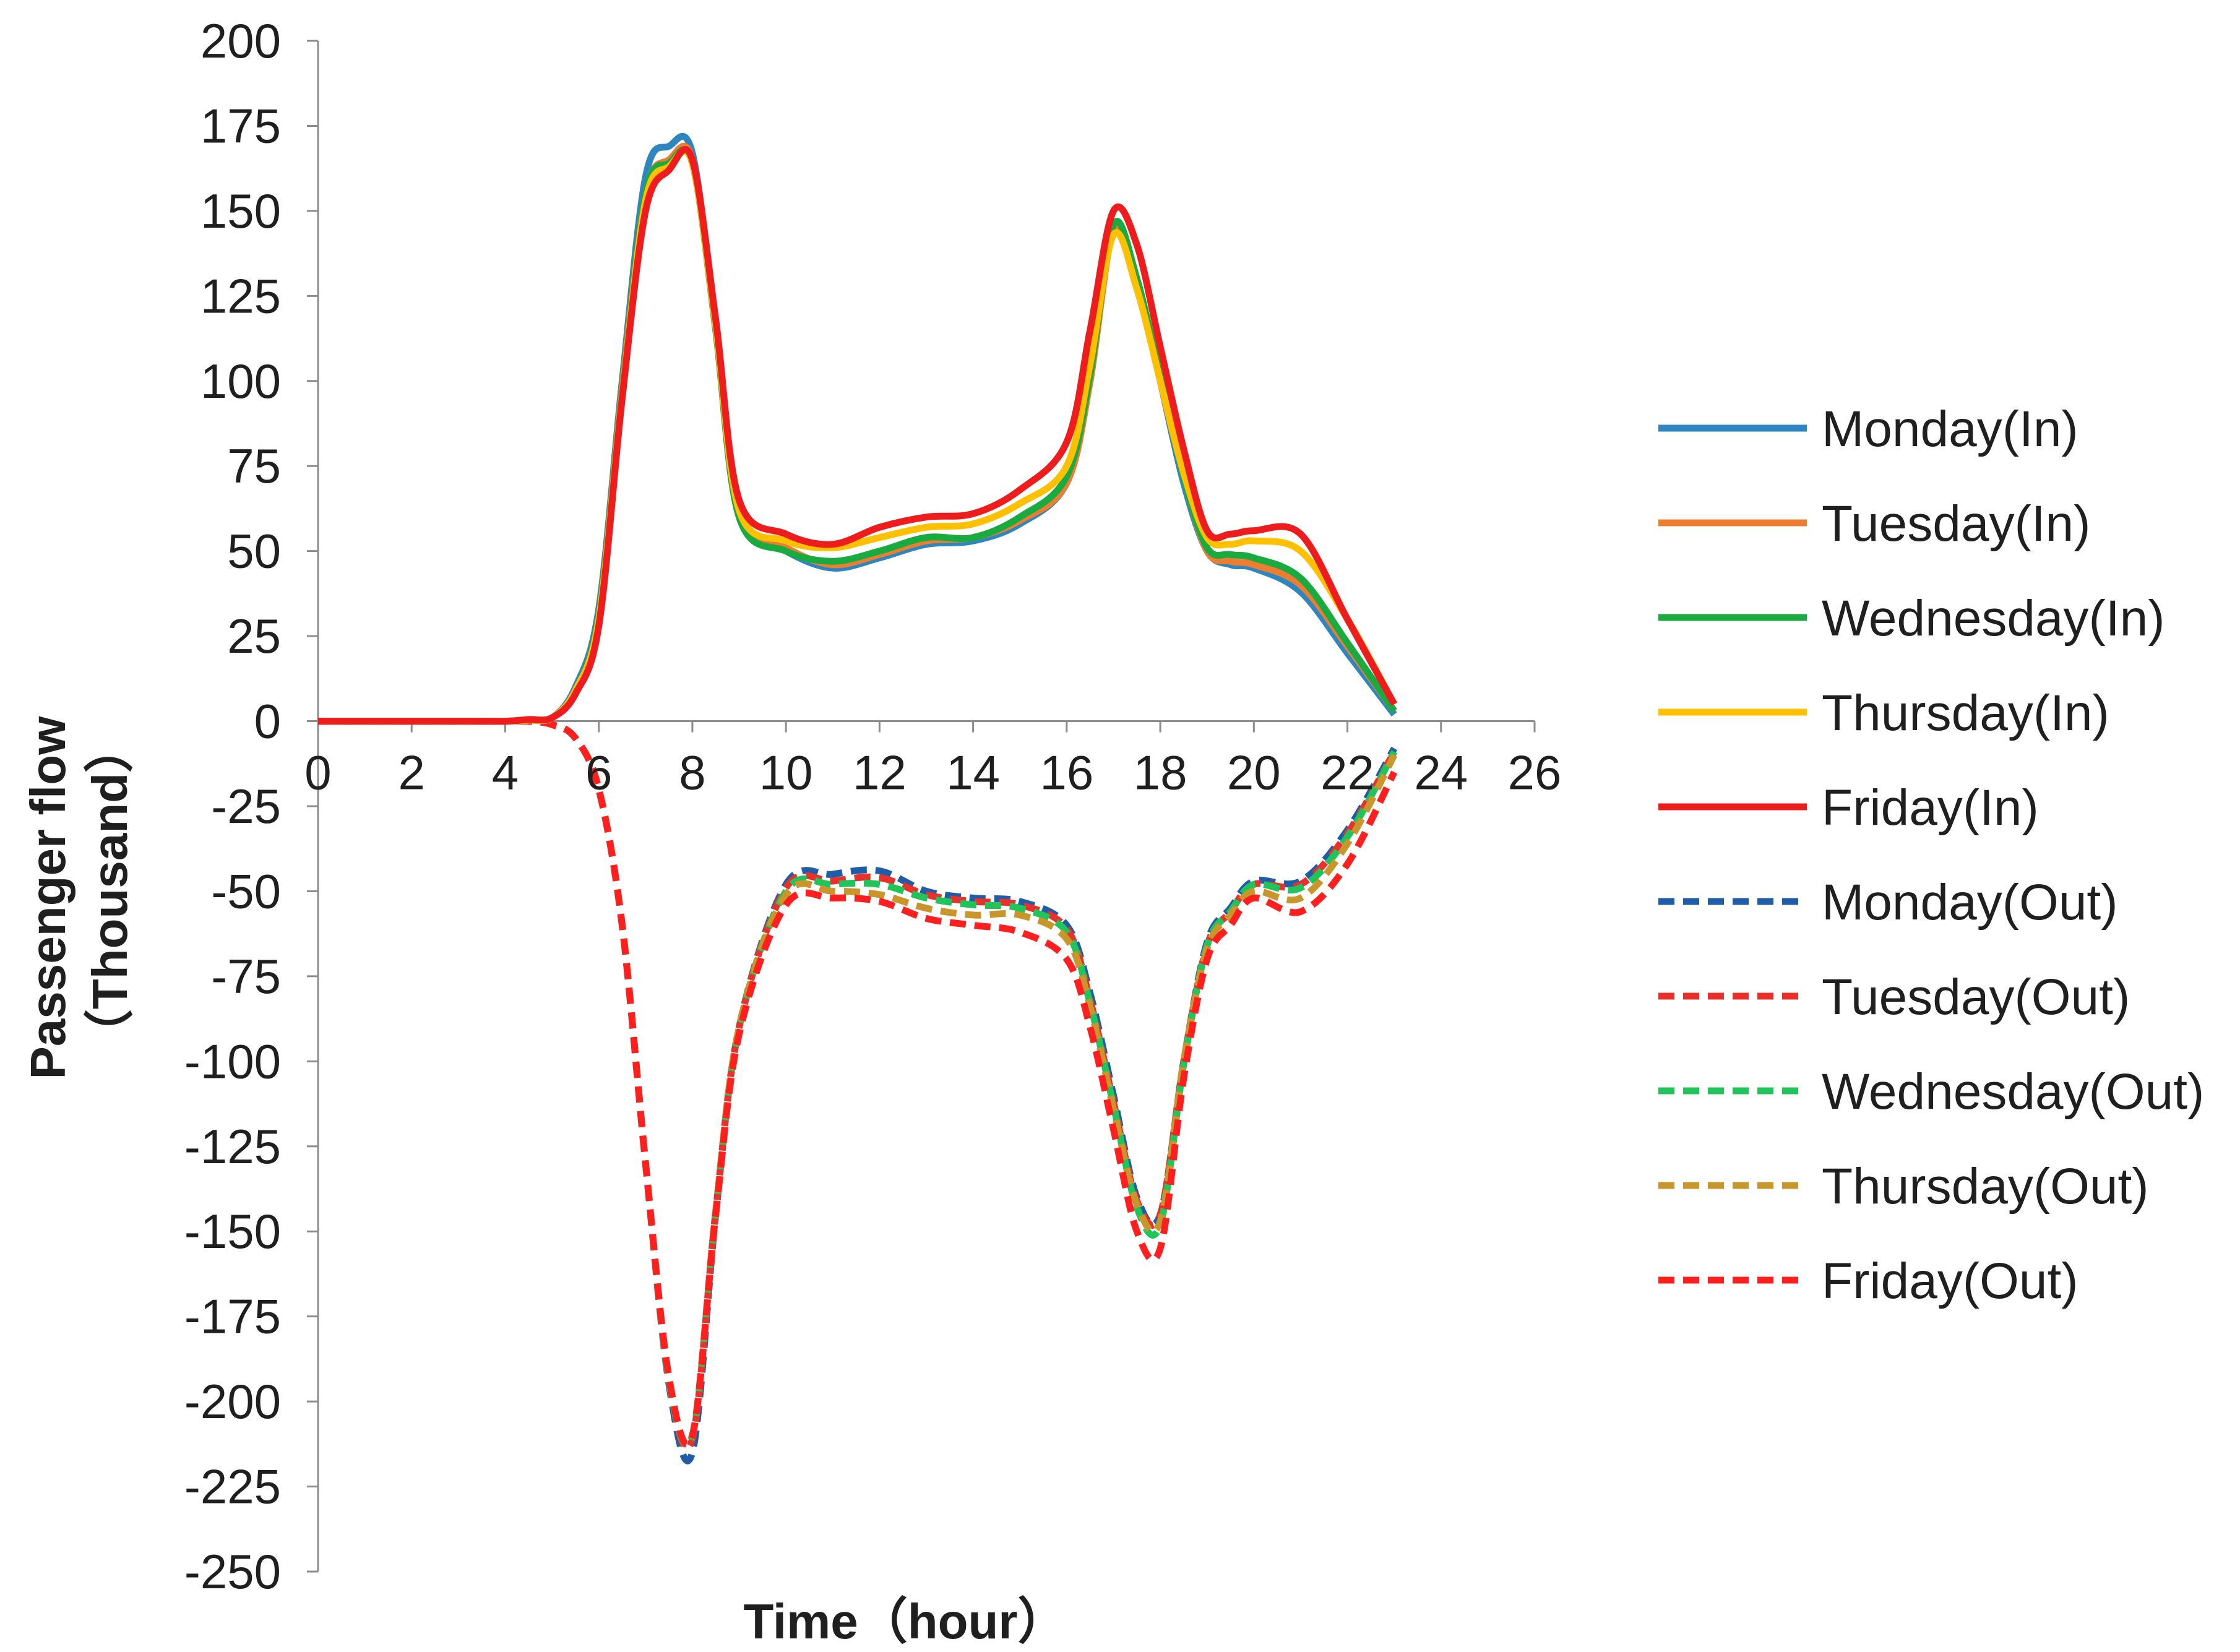  Describe the element at coordinates (1965, 713) in the screenshot. I see `legend-label: Thursday(In)` at that location.